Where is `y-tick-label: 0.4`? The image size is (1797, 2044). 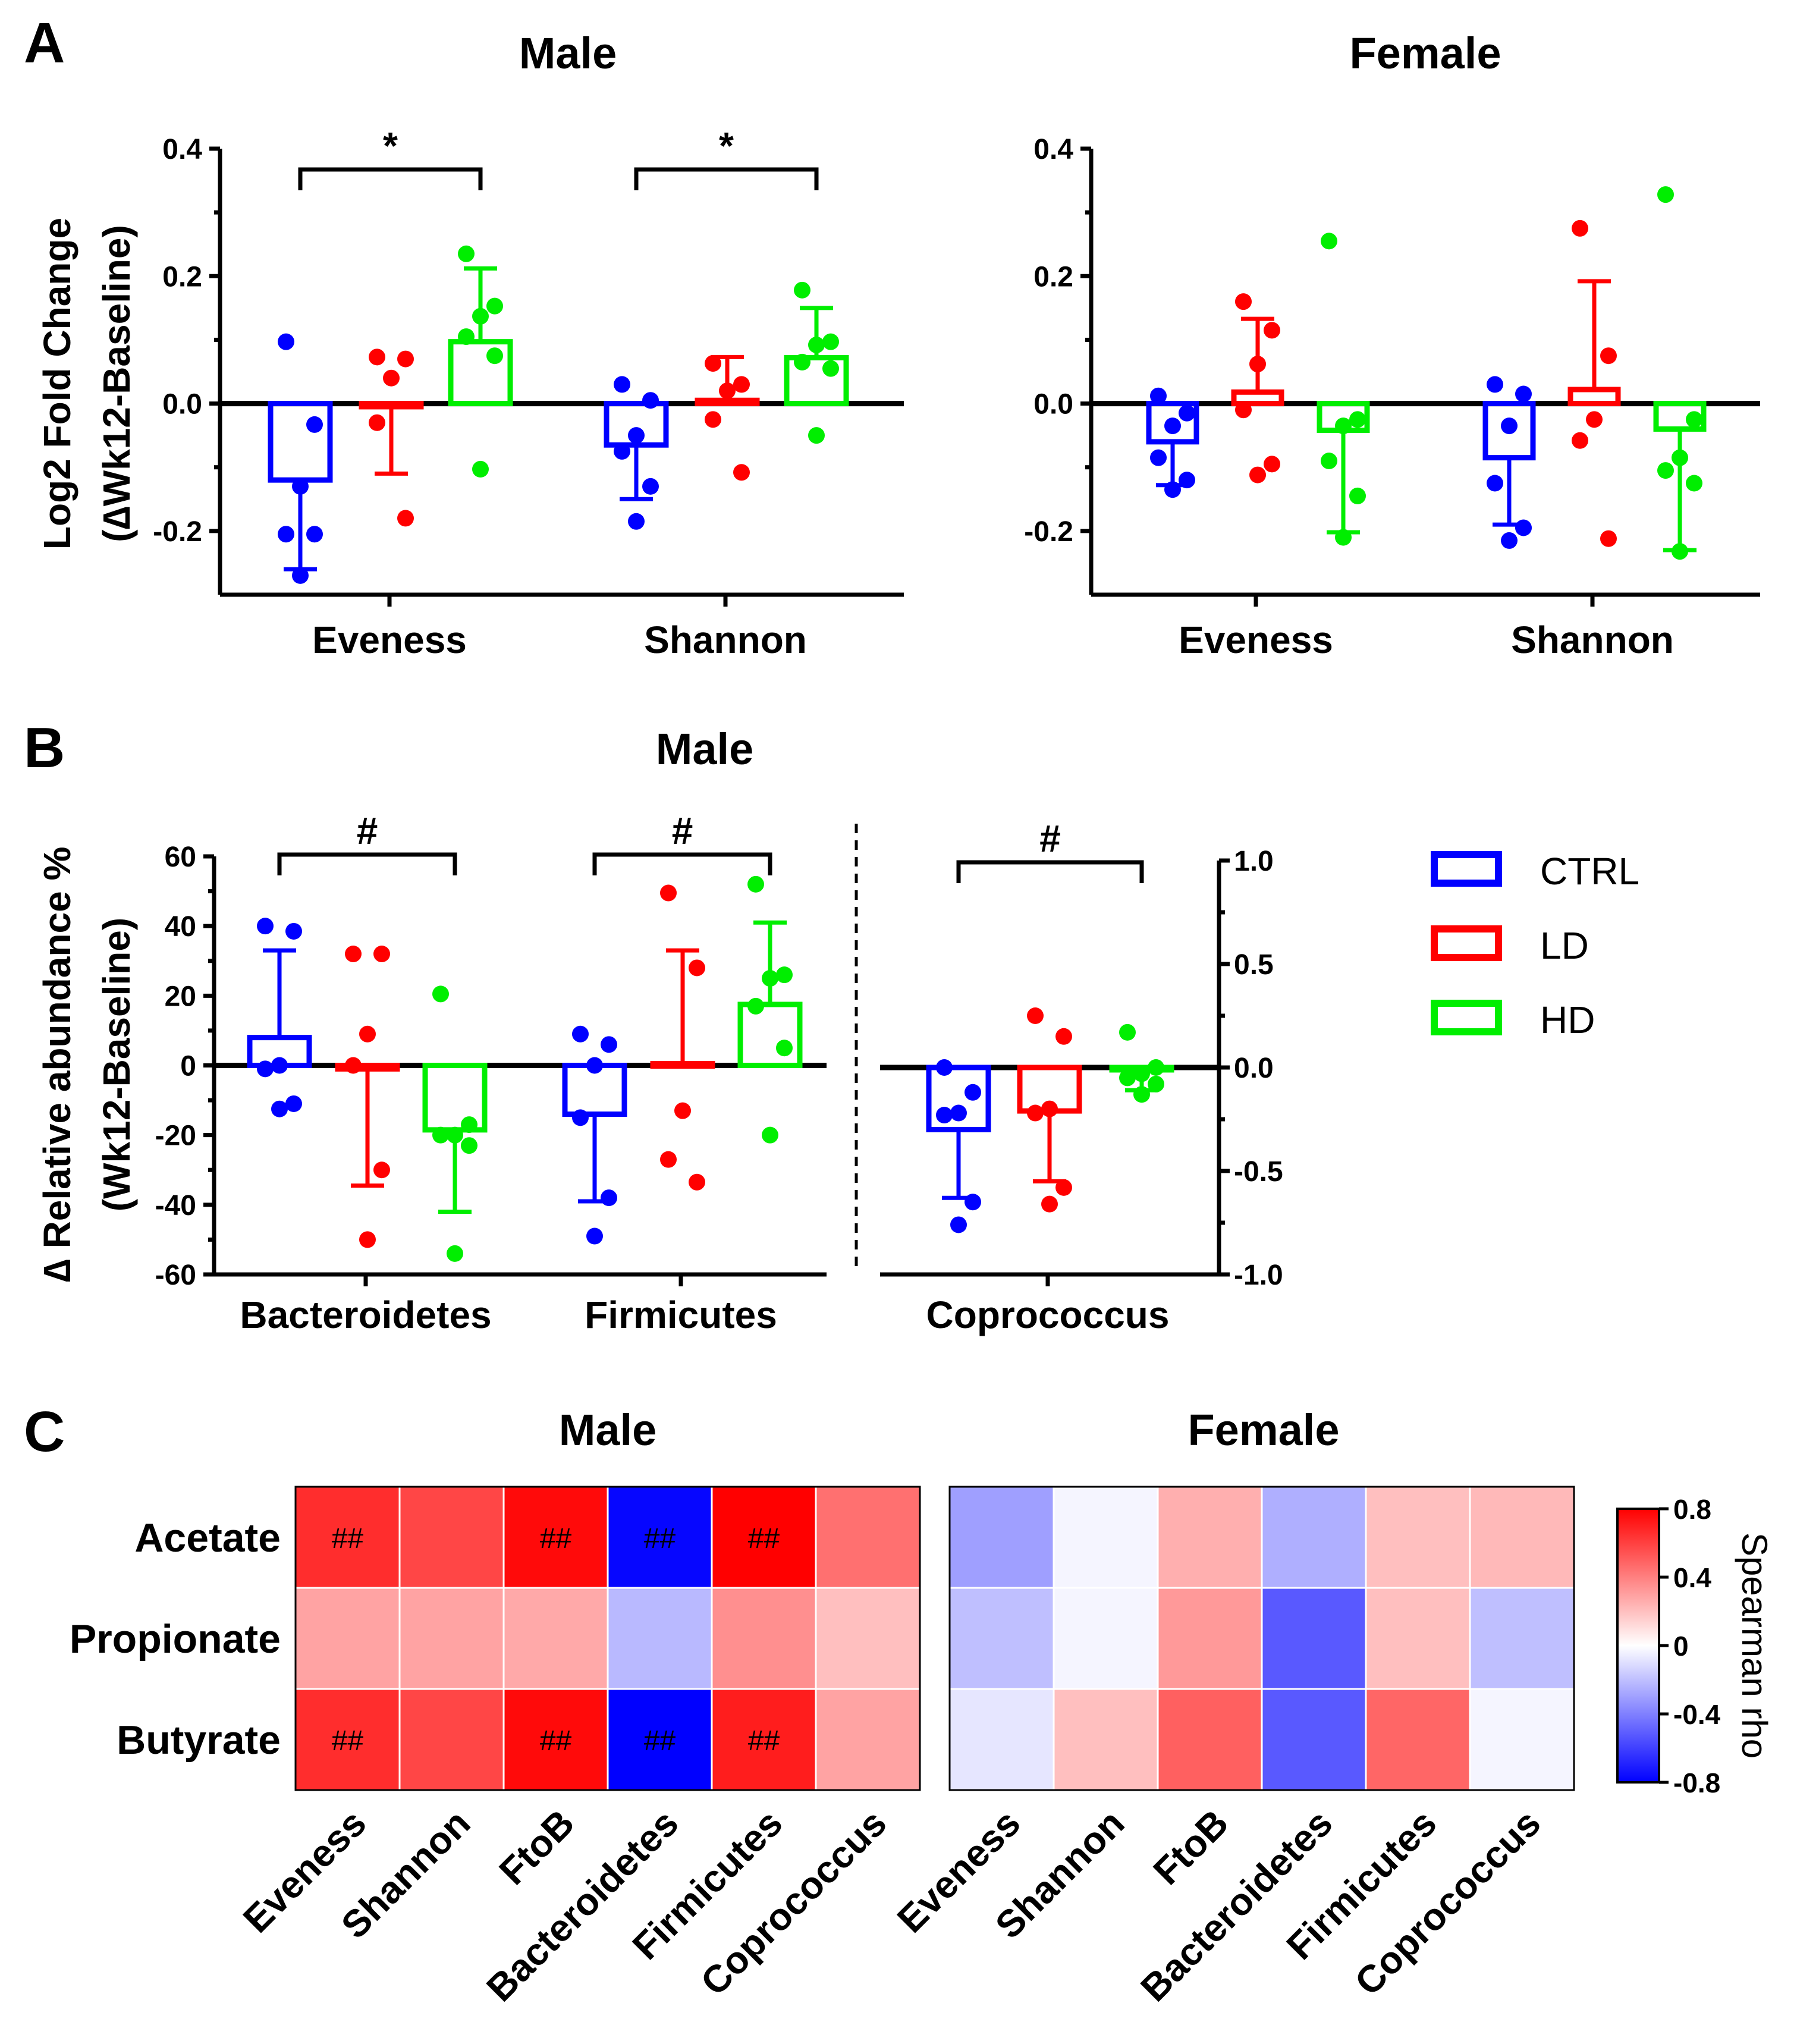 y-tick-label: 0.4 is located at coordinates (182, 149).